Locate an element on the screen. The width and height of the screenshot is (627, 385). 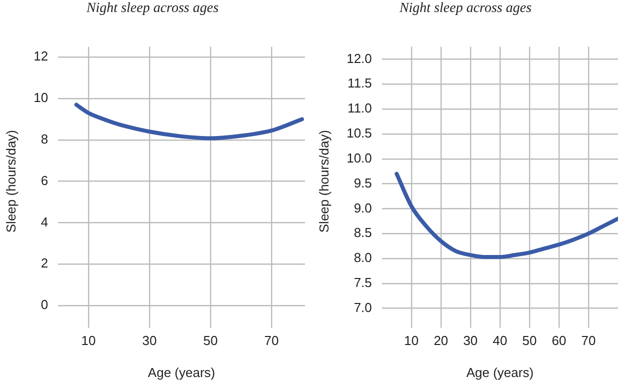
y-tick-label: 9.0 is located at coordinates (363, 208).